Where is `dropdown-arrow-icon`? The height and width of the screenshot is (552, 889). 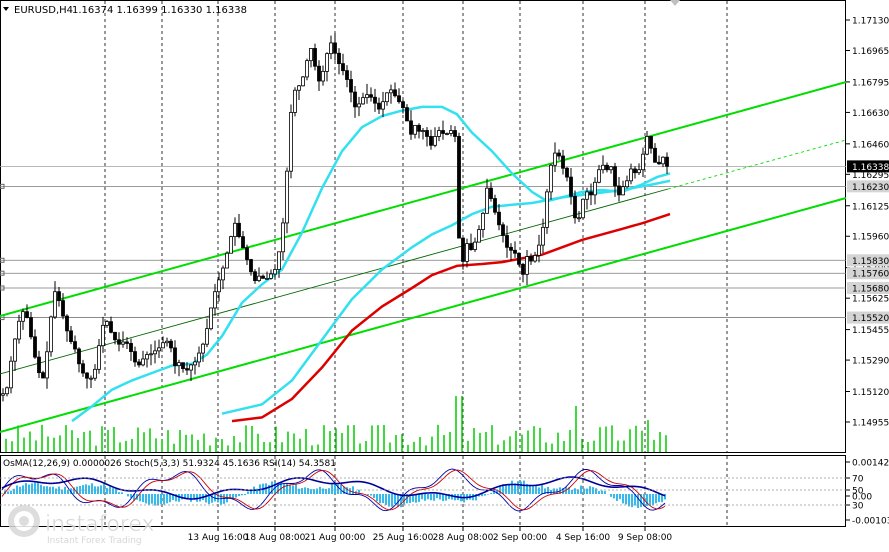
dropdown-arrow-icon is located at coordinates (6, 9).